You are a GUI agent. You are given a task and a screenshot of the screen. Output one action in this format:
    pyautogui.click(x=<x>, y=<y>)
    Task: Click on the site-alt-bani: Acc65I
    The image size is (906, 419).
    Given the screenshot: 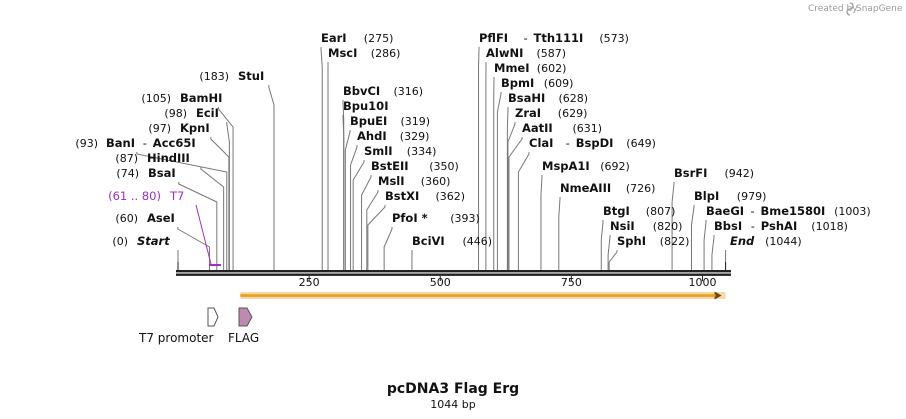 What is the action you would take?
    pyautogui.click(x=174, y=143)
    